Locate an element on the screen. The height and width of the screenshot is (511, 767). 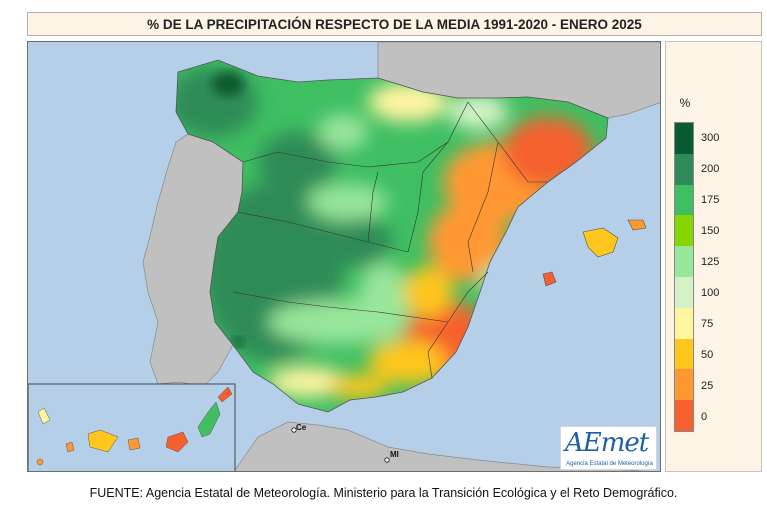
legend-label: 0 is located at coordinates (704, 416).